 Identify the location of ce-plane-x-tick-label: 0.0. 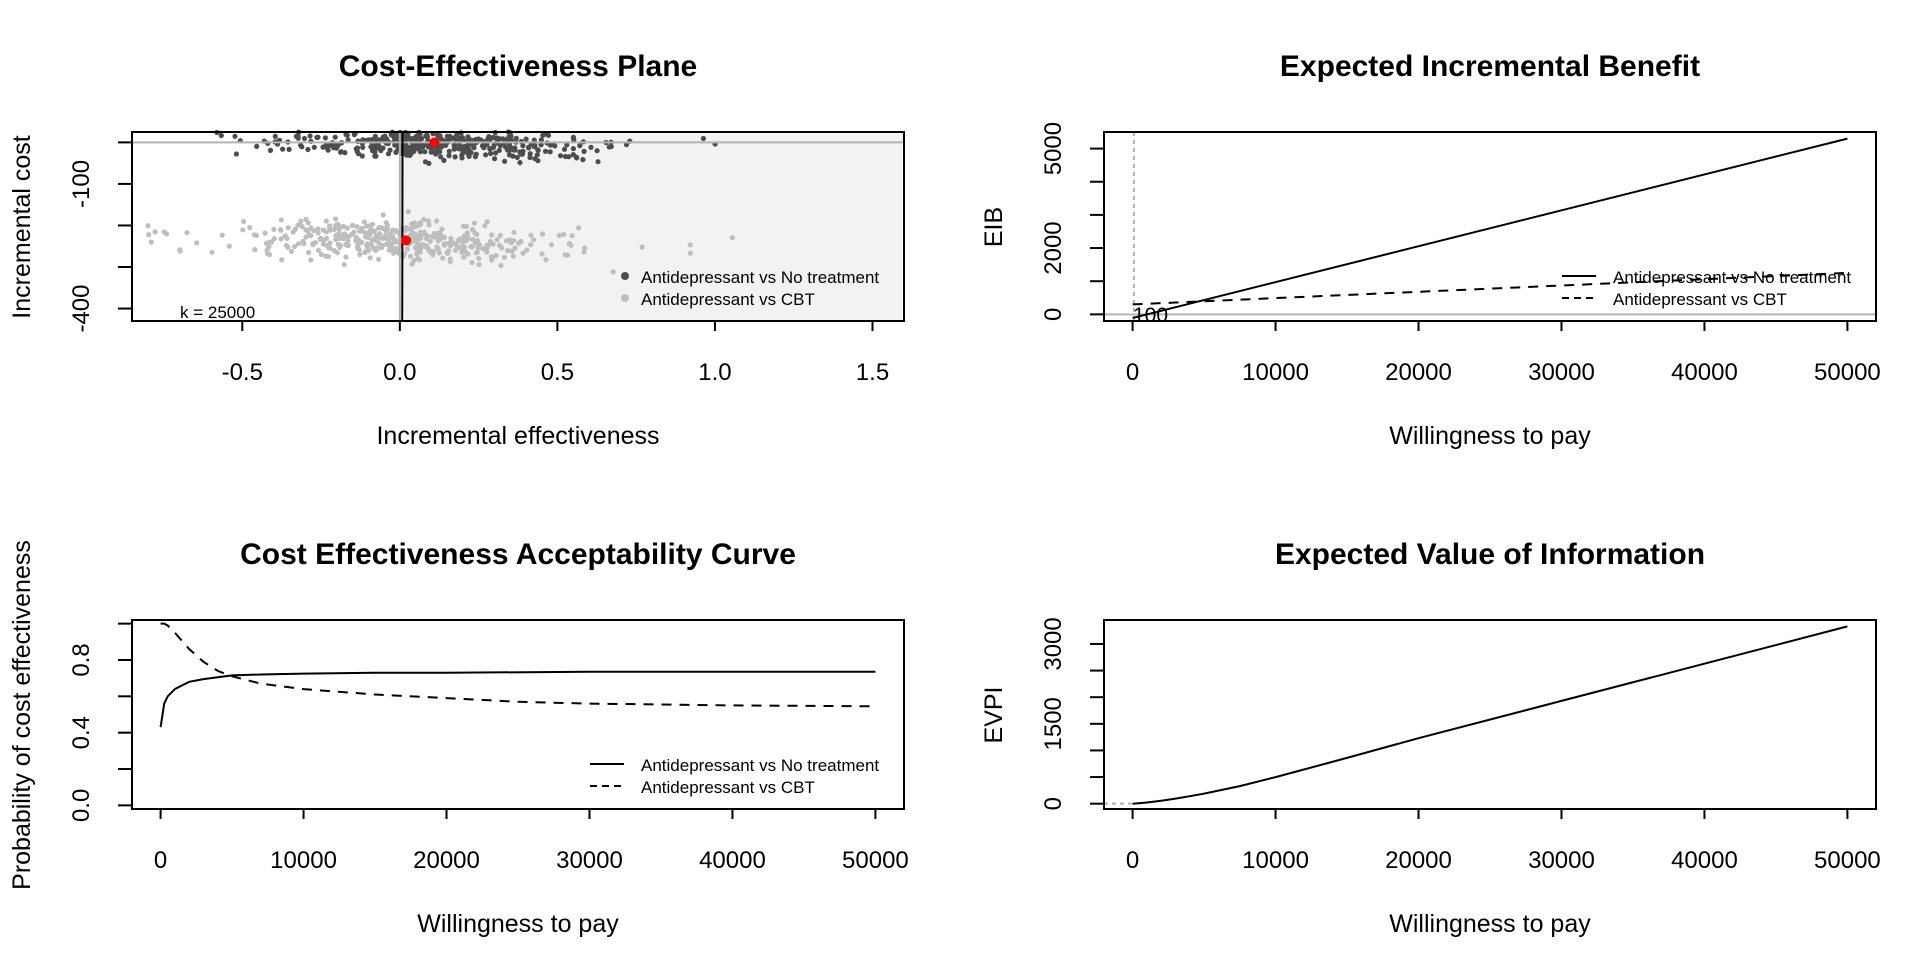
(399, 372).